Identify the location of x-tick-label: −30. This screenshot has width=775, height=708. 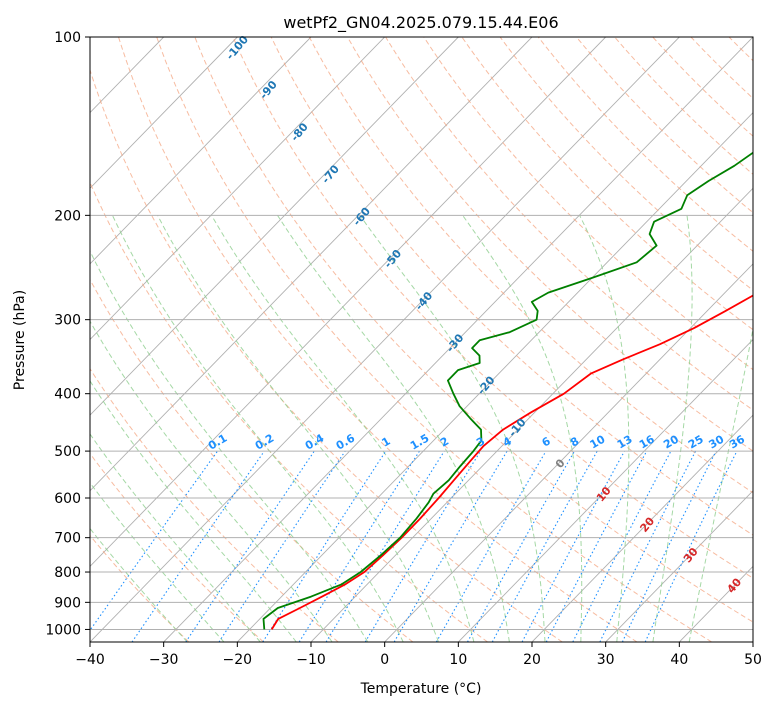
(164, 660).